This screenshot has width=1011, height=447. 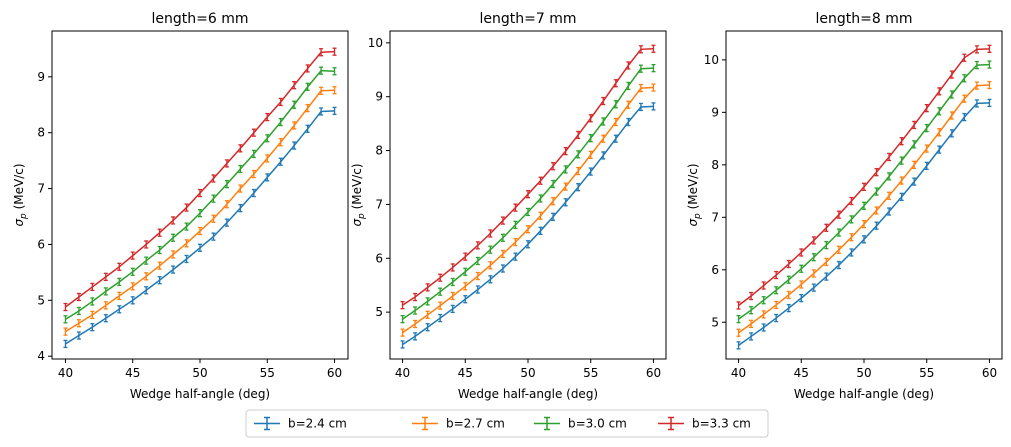 I want to click on x-tick-label: 55, so click(x=926, y=373).